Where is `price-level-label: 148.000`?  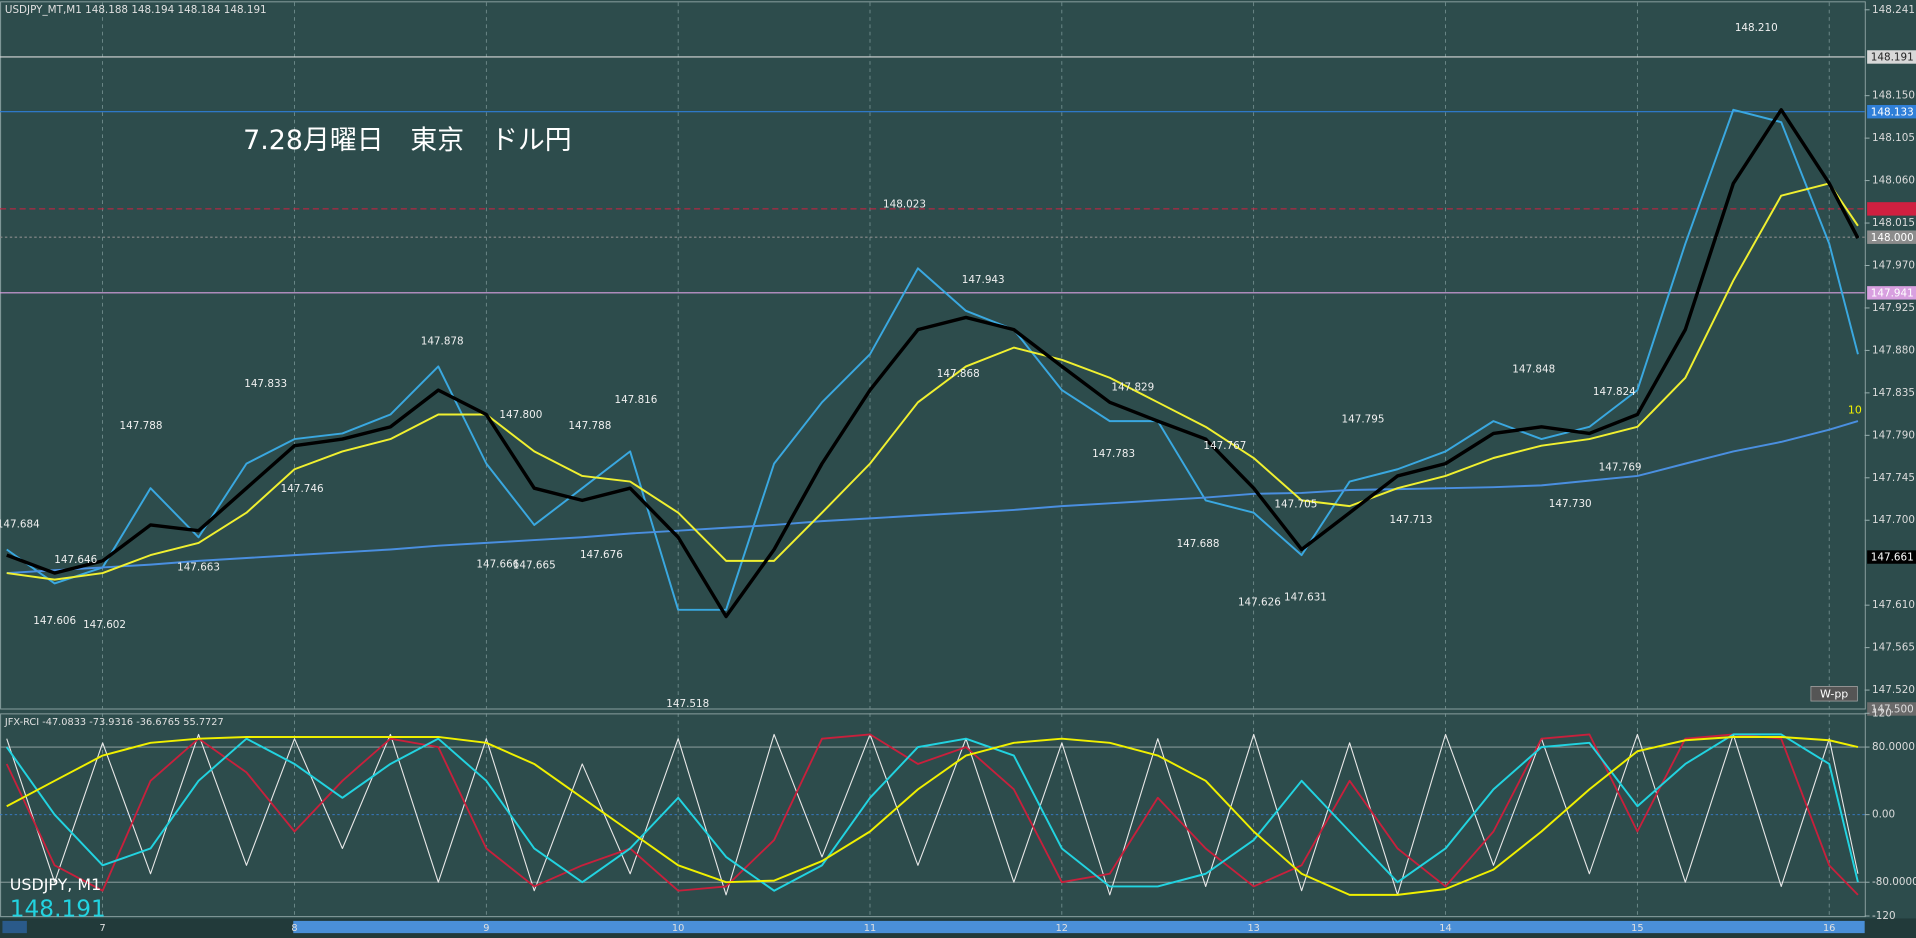
price-level-label: 148.000 is located at coordinates (1892, 238).